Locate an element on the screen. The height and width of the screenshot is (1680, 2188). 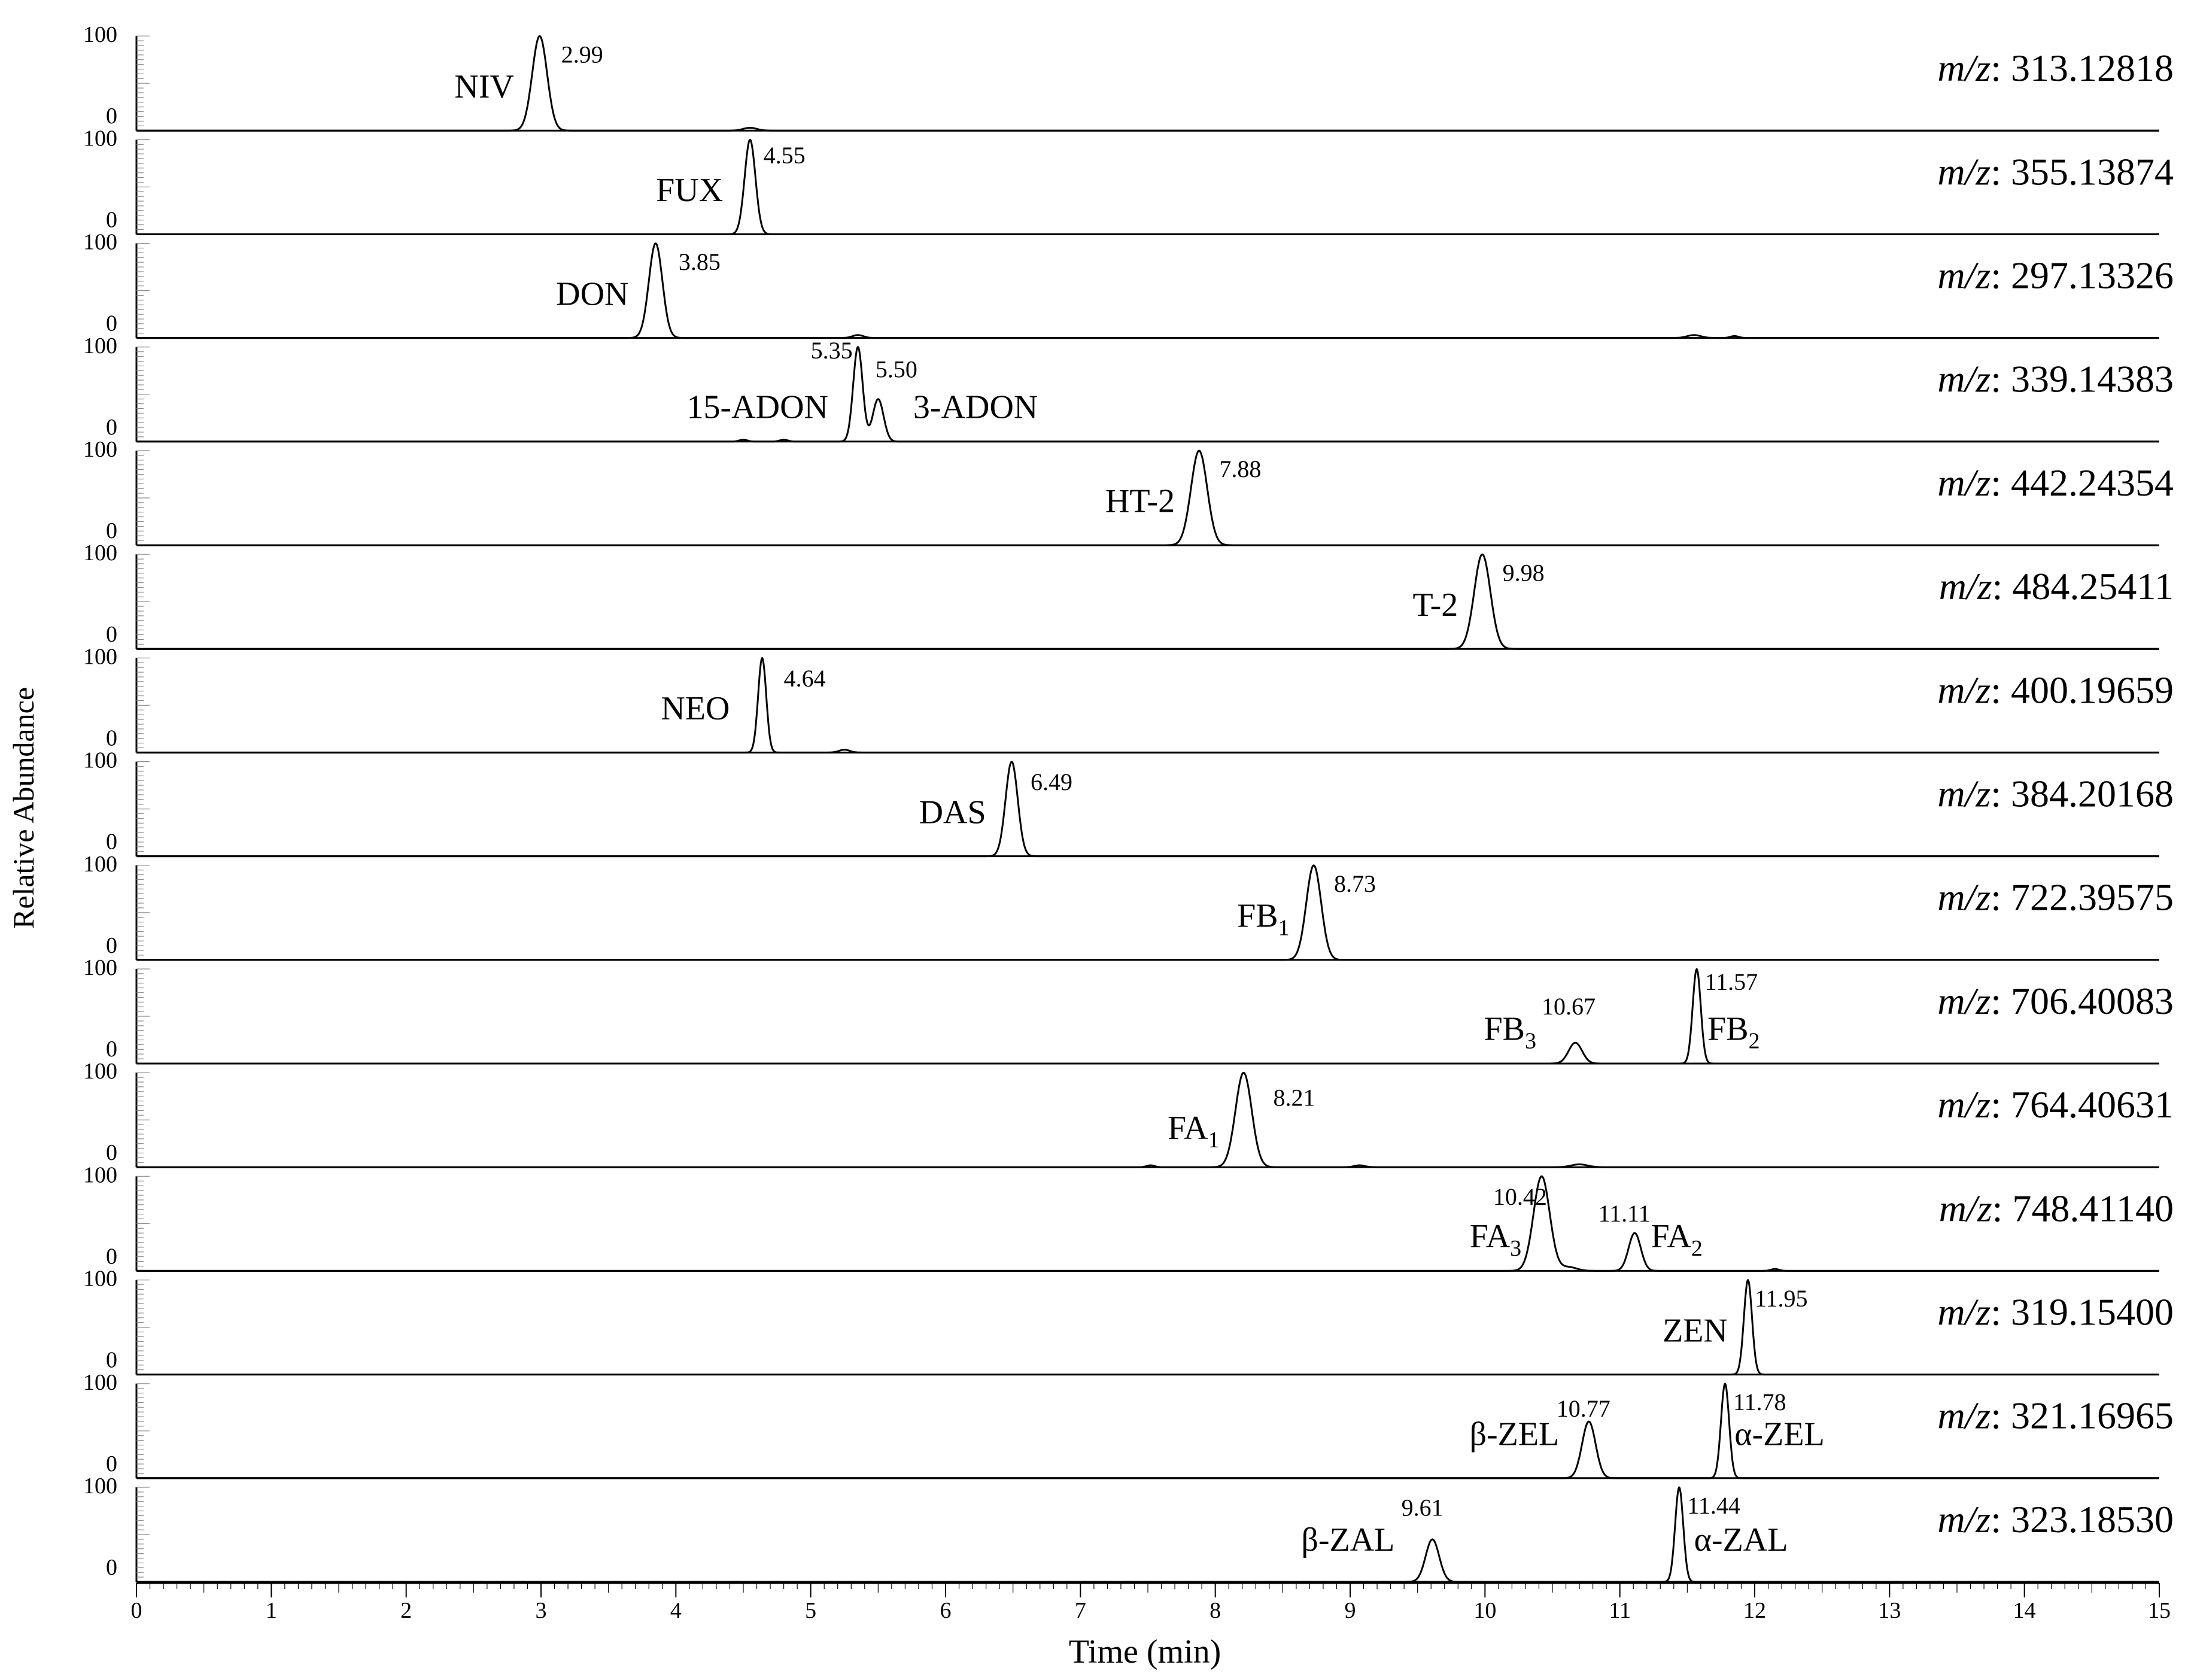
mz-value: : 339.14383 is located at coordinates (2082, 379).